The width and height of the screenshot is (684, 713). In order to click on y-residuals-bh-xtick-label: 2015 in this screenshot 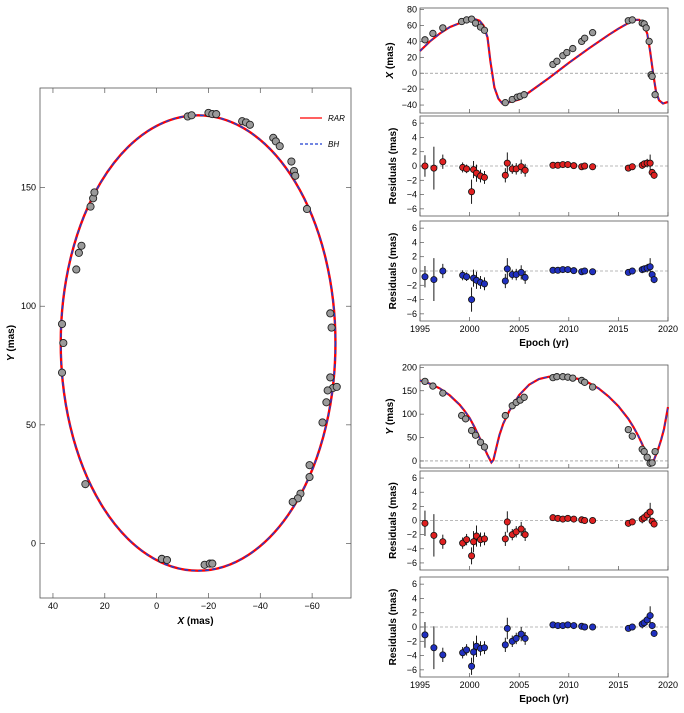, I will do `click(618, 685)`.